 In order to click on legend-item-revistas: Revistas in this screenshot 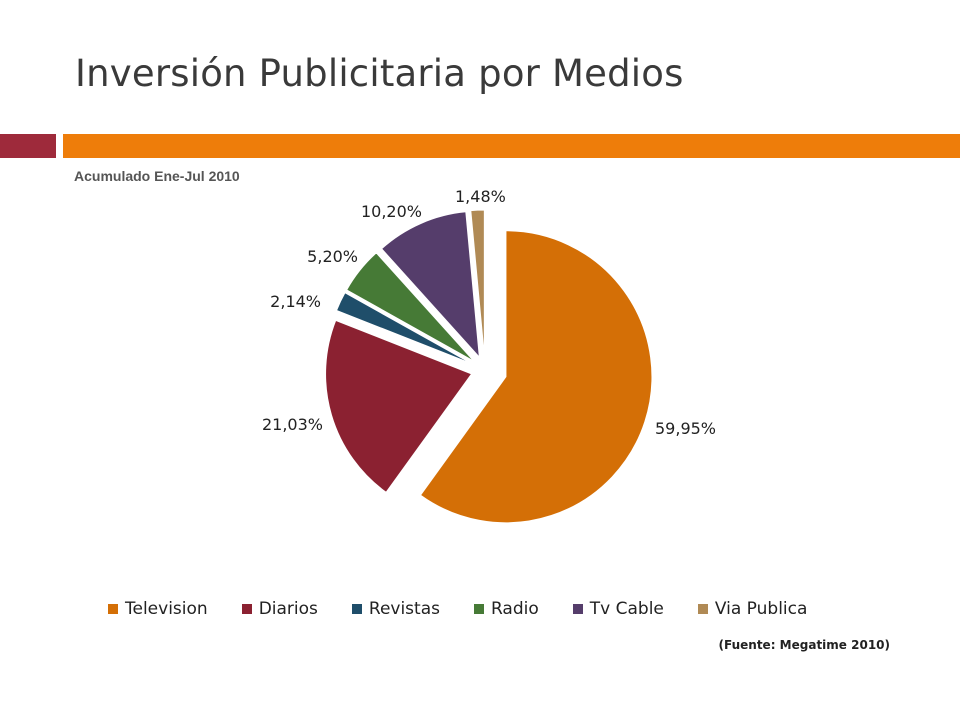, I will do `click(395, 609)`.